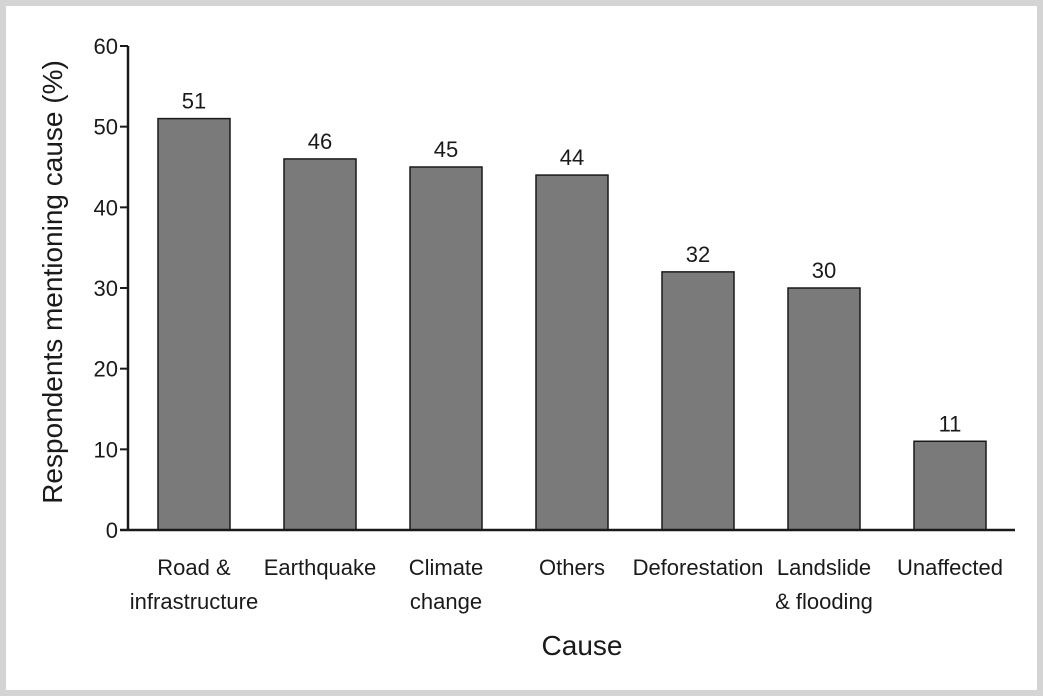 The image size is (1043, 696). I want to click on bar-value-label: 45, so click(446, 149).